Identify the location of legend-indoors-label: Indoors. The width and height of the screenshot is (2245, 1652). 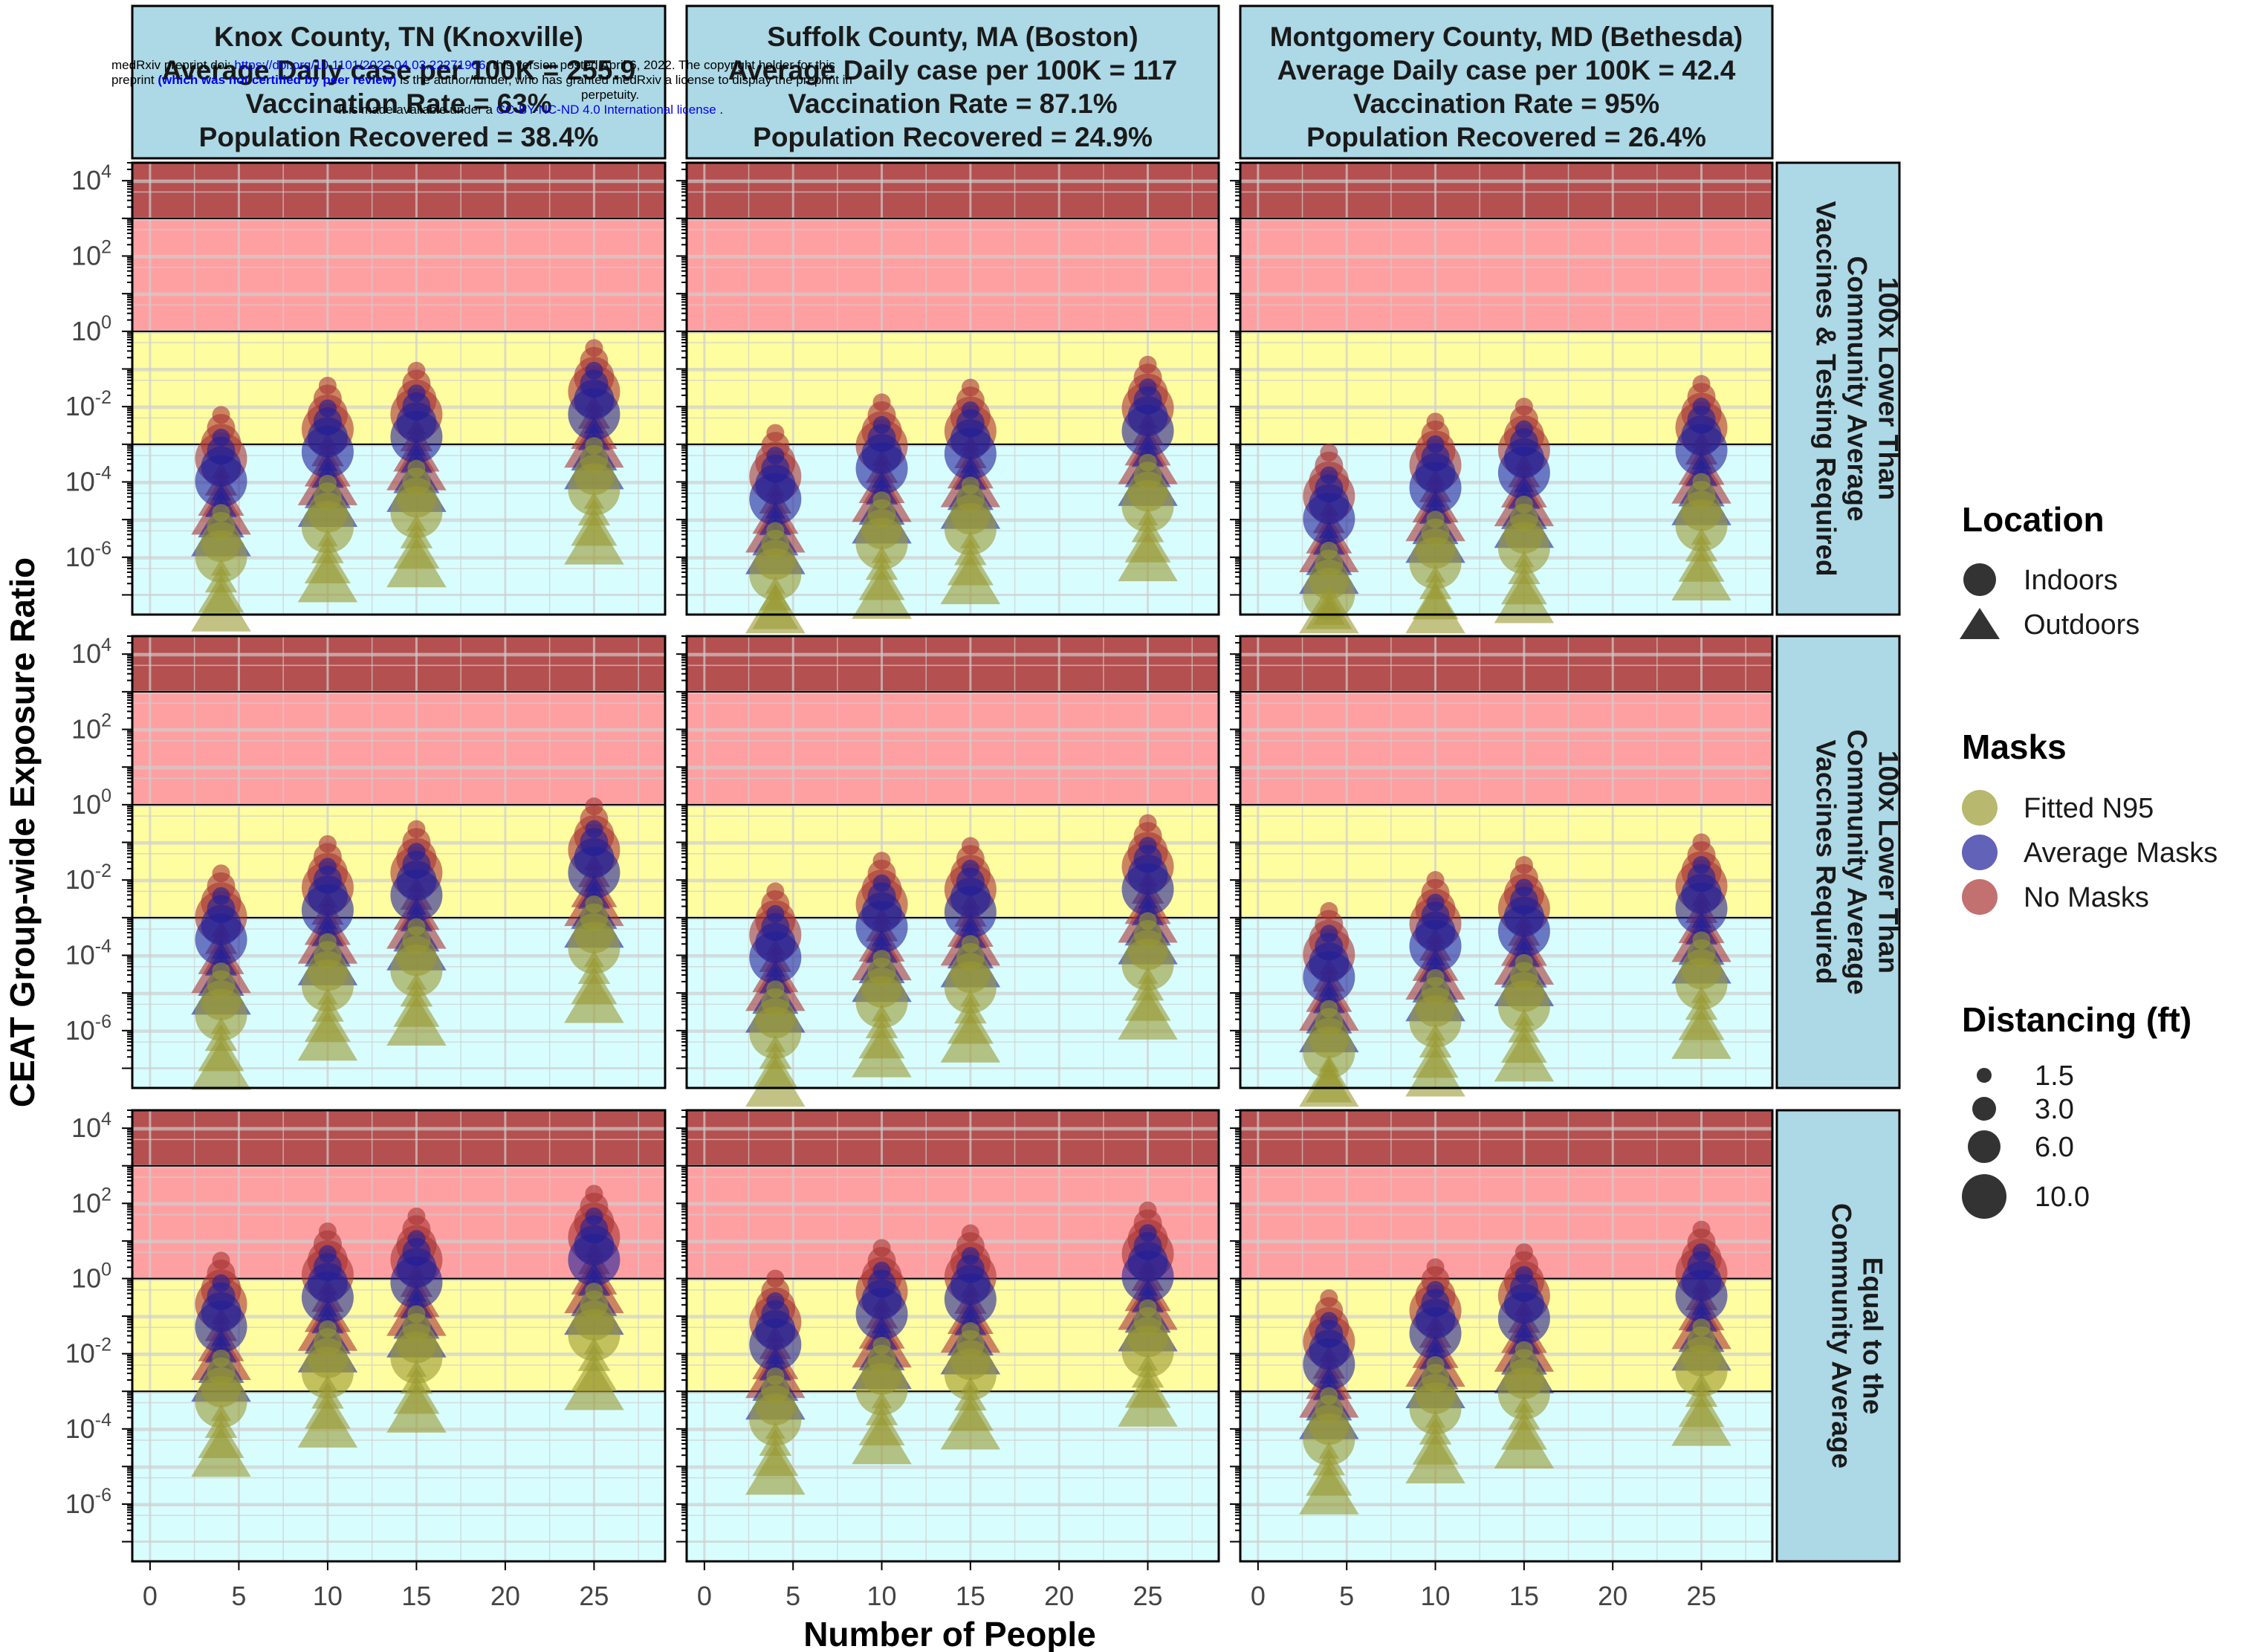
(2071, 580).